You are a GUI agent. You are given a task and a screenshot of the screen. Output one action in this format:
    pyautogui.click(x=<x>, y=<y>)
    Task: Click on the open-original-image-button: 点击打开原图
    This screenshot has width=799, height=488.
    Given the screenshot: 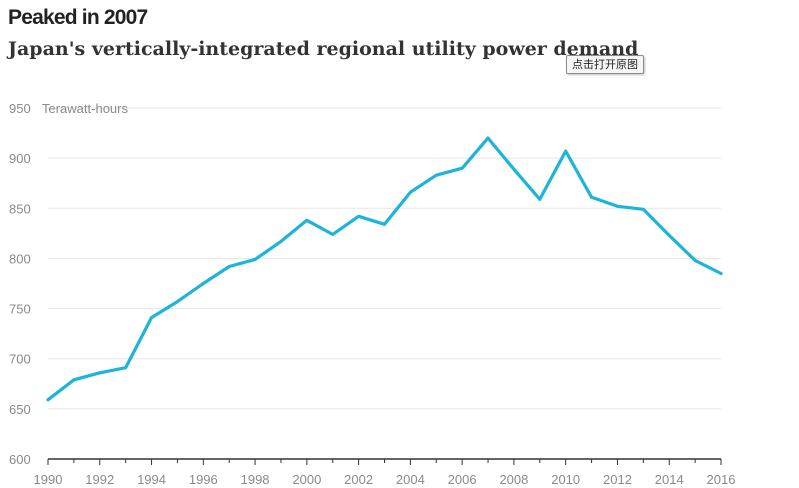 What is the action you would take?
    pyautogui.click(x=605, y=64)
    